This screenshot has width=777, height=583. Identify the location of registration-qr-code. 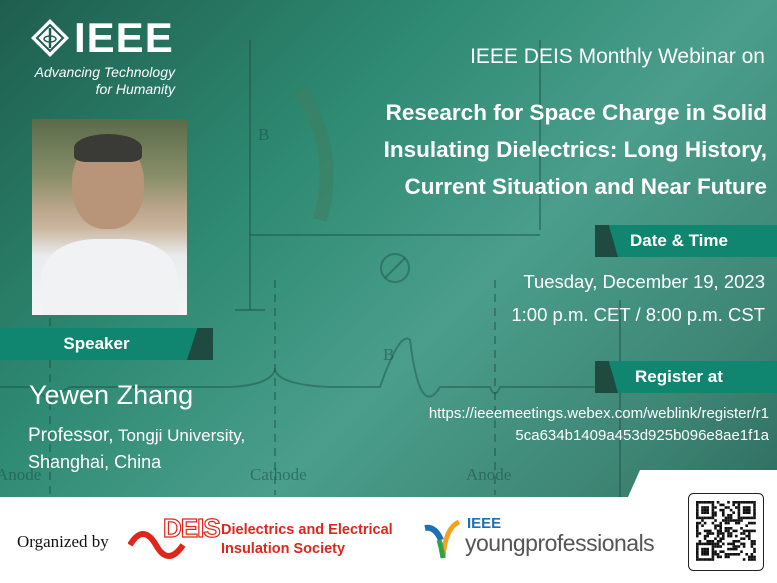
(726, 532).